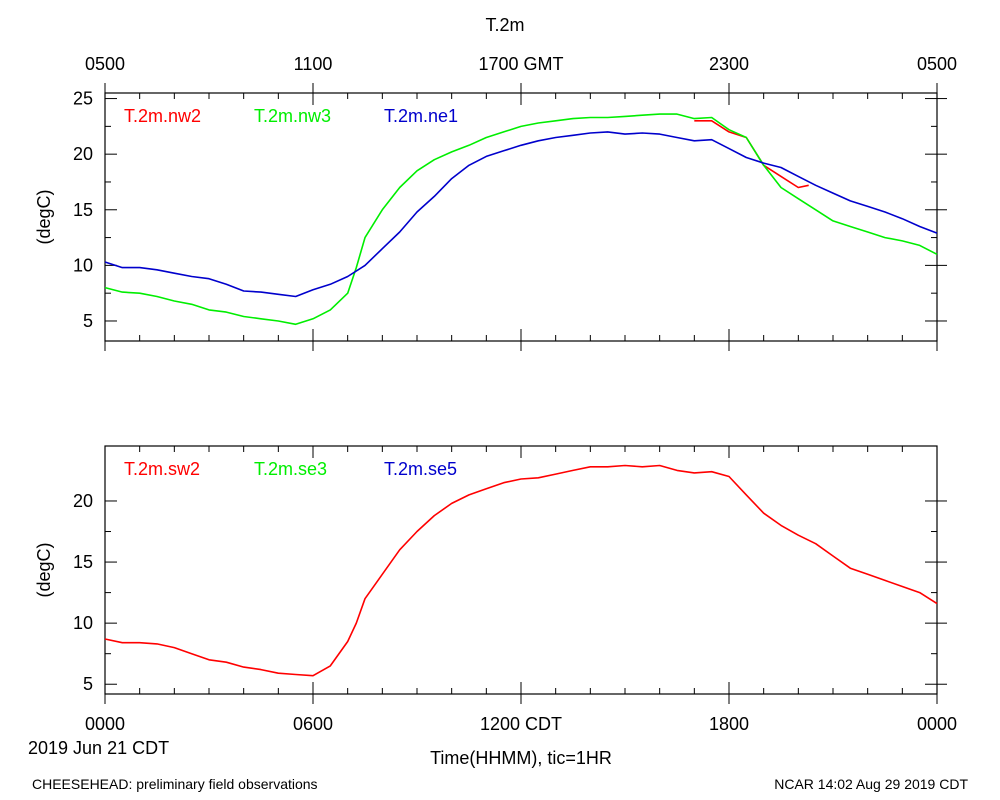 This screenshot has width=1000, height=800. What do you see at coordinates (729, 64) in the screenshot?
I see `top-tick-label-3: 2300` at bounding box center [729, 64].